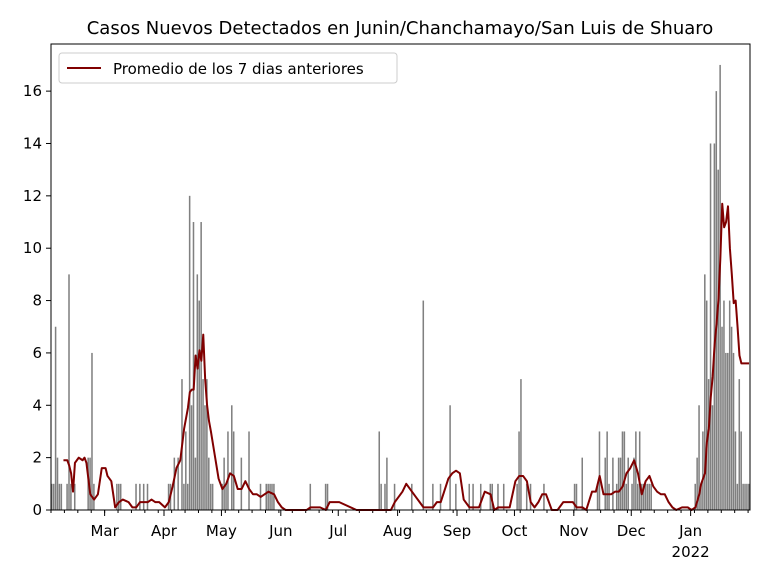  I want to click on y-tick-label: 10, so click(32, 248).